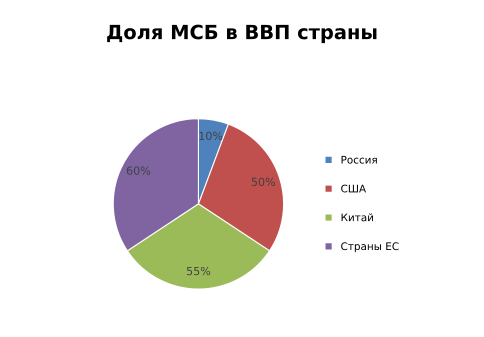  What do you see at coordinates (263, 182) in the screenshot?
I see `data-label: 50%` at bounding box center [263, 182].